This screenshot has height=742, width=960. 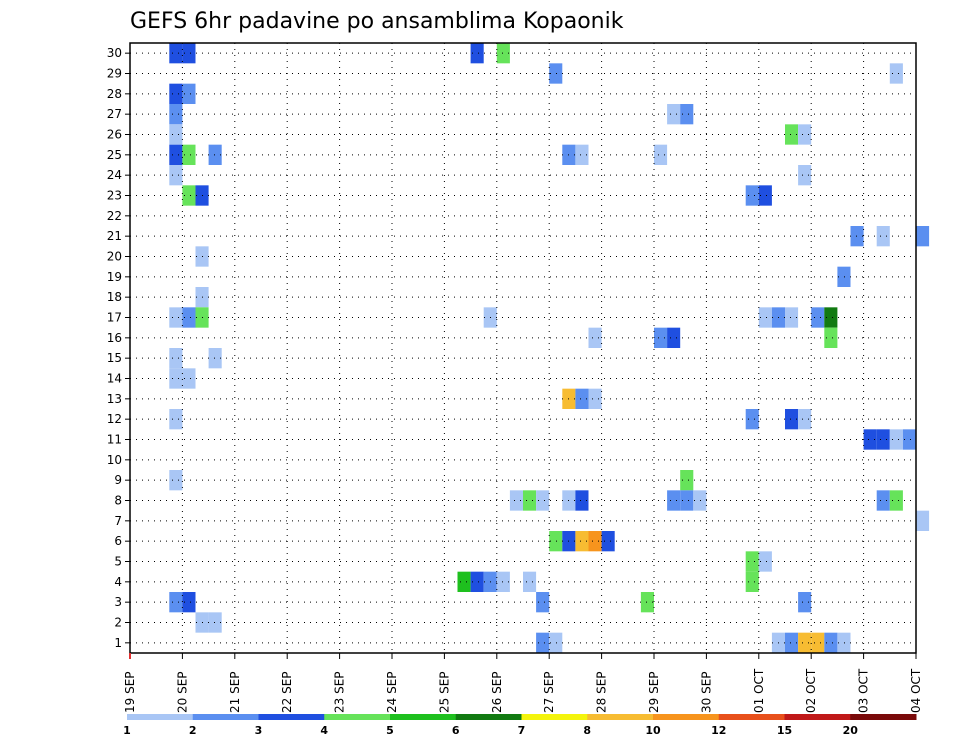 What do you see at coordinates (114, 53) in the screenshot?
I see `y-tick-label: 30` at bounding box center [114, 53].